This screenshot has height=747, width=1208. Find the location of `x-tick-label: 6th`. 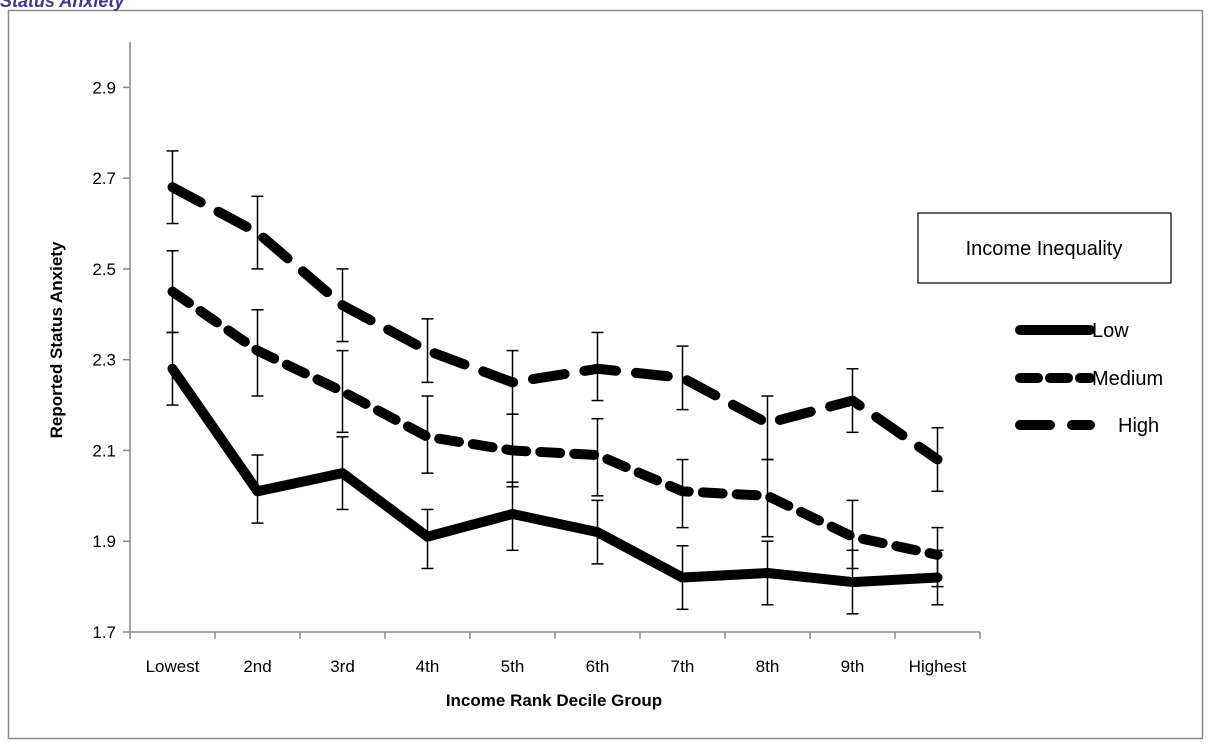

x-tick-label: 6th is located at coordinates (598, 666).